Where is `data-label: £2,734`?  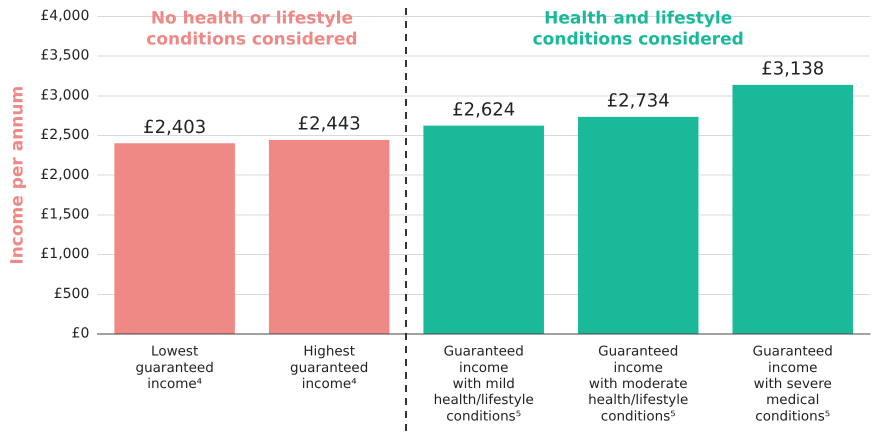
data-label: £2,734 is located at coordinates (638, 101).